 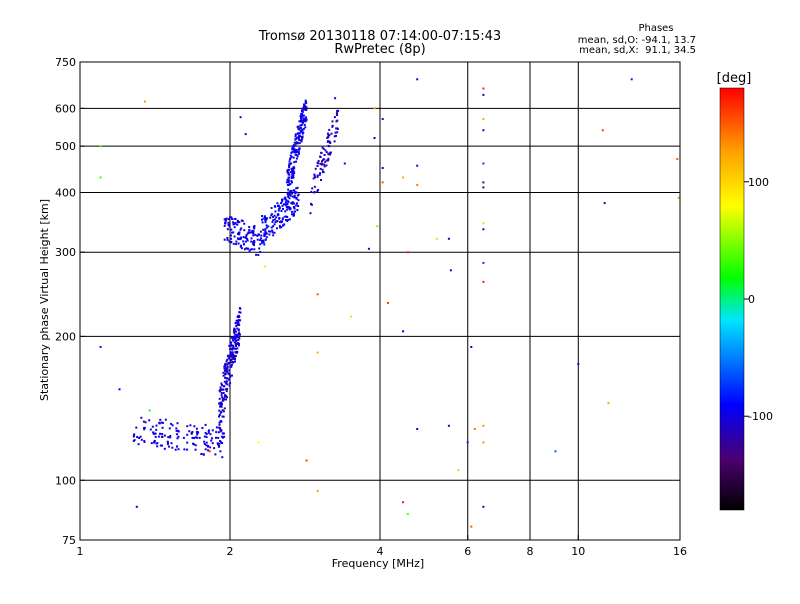 I want to click on x-tick-label: 1, so click(x=80, y=551).